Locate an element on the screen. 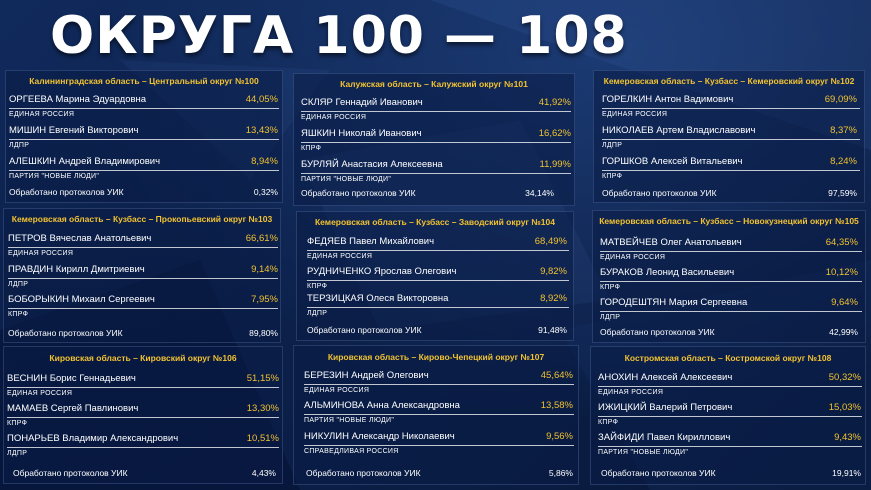 Image resolution: width=871 pixels, height=490 pixels. candidate-name: ОРГЕЕВА Марина Эдуардовна is located at coordinates (78, 99).